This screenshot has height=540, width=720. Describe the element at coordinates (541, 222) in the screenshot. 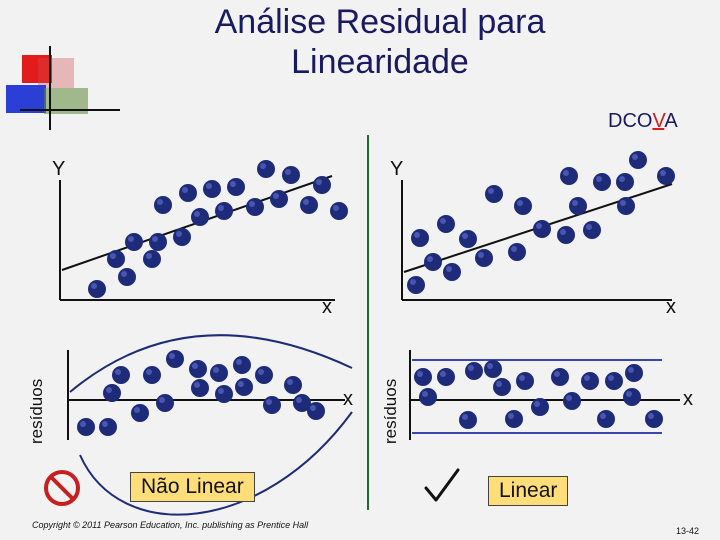

I see `right-scatter-points` at that location.